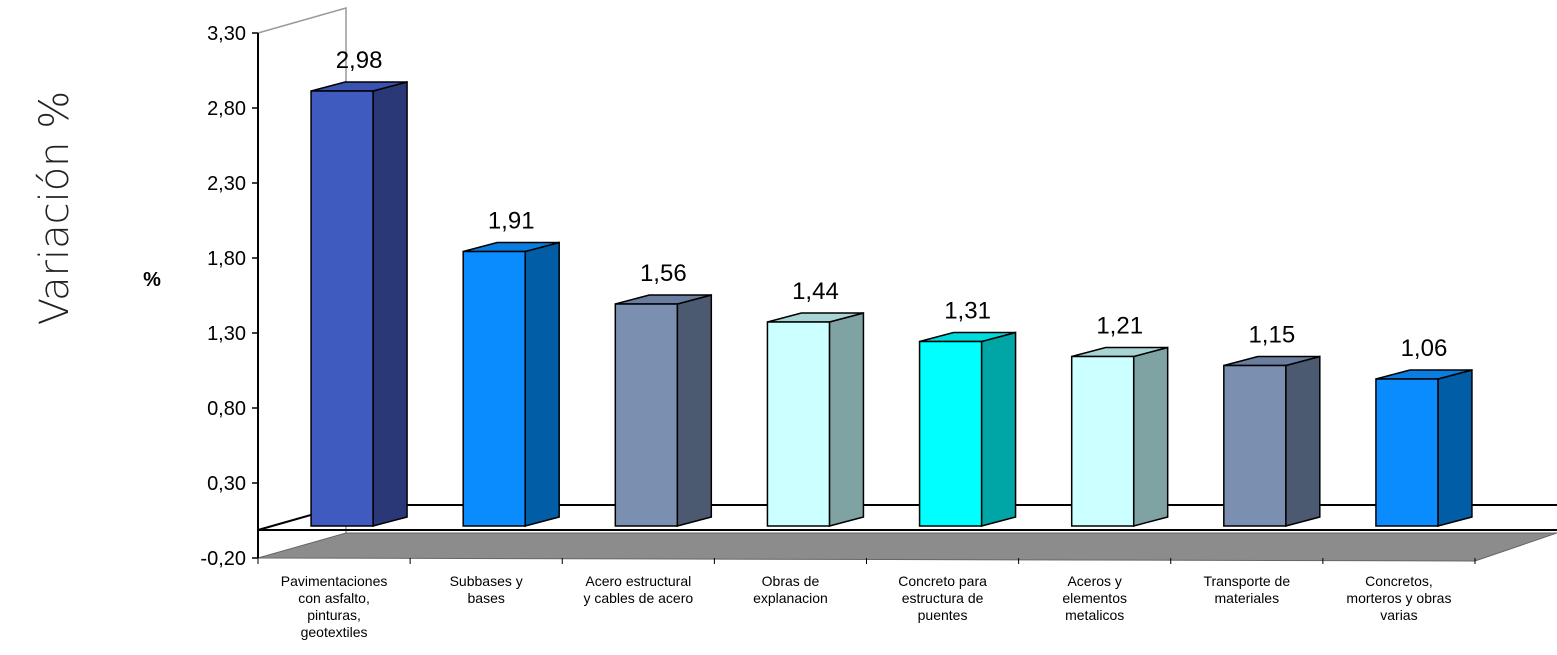 The image size is (1557, 655). I want to click on bar: 1,44, so click(815, 402).